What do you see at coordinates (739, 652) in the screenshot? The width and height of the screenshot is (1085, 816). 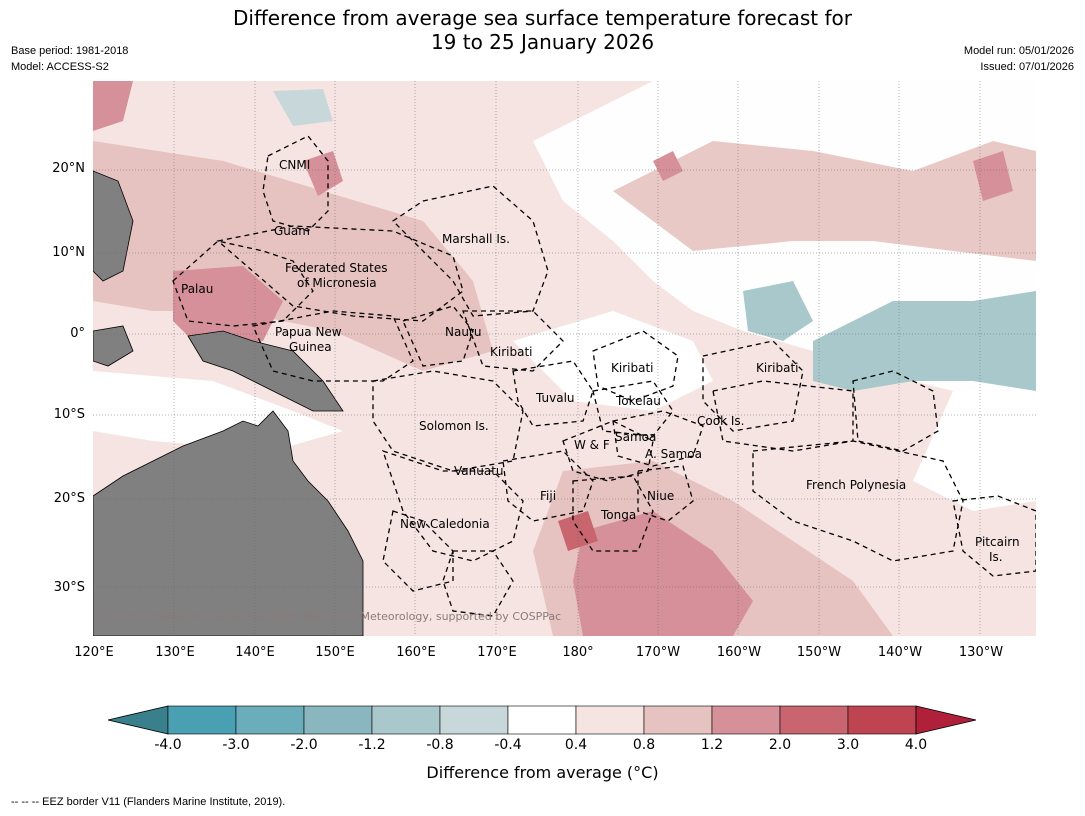 I see `lon-label-160w: 160°W` at bounding box center [739, 652].